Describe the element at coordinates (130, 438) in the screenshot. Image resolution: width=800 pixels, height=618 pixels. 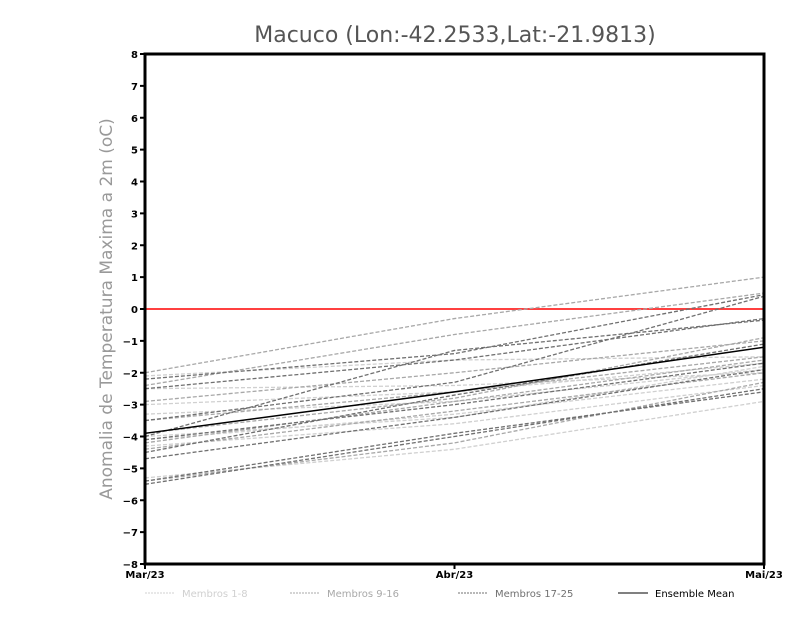
I see `y-tick-label: −4` at that location.